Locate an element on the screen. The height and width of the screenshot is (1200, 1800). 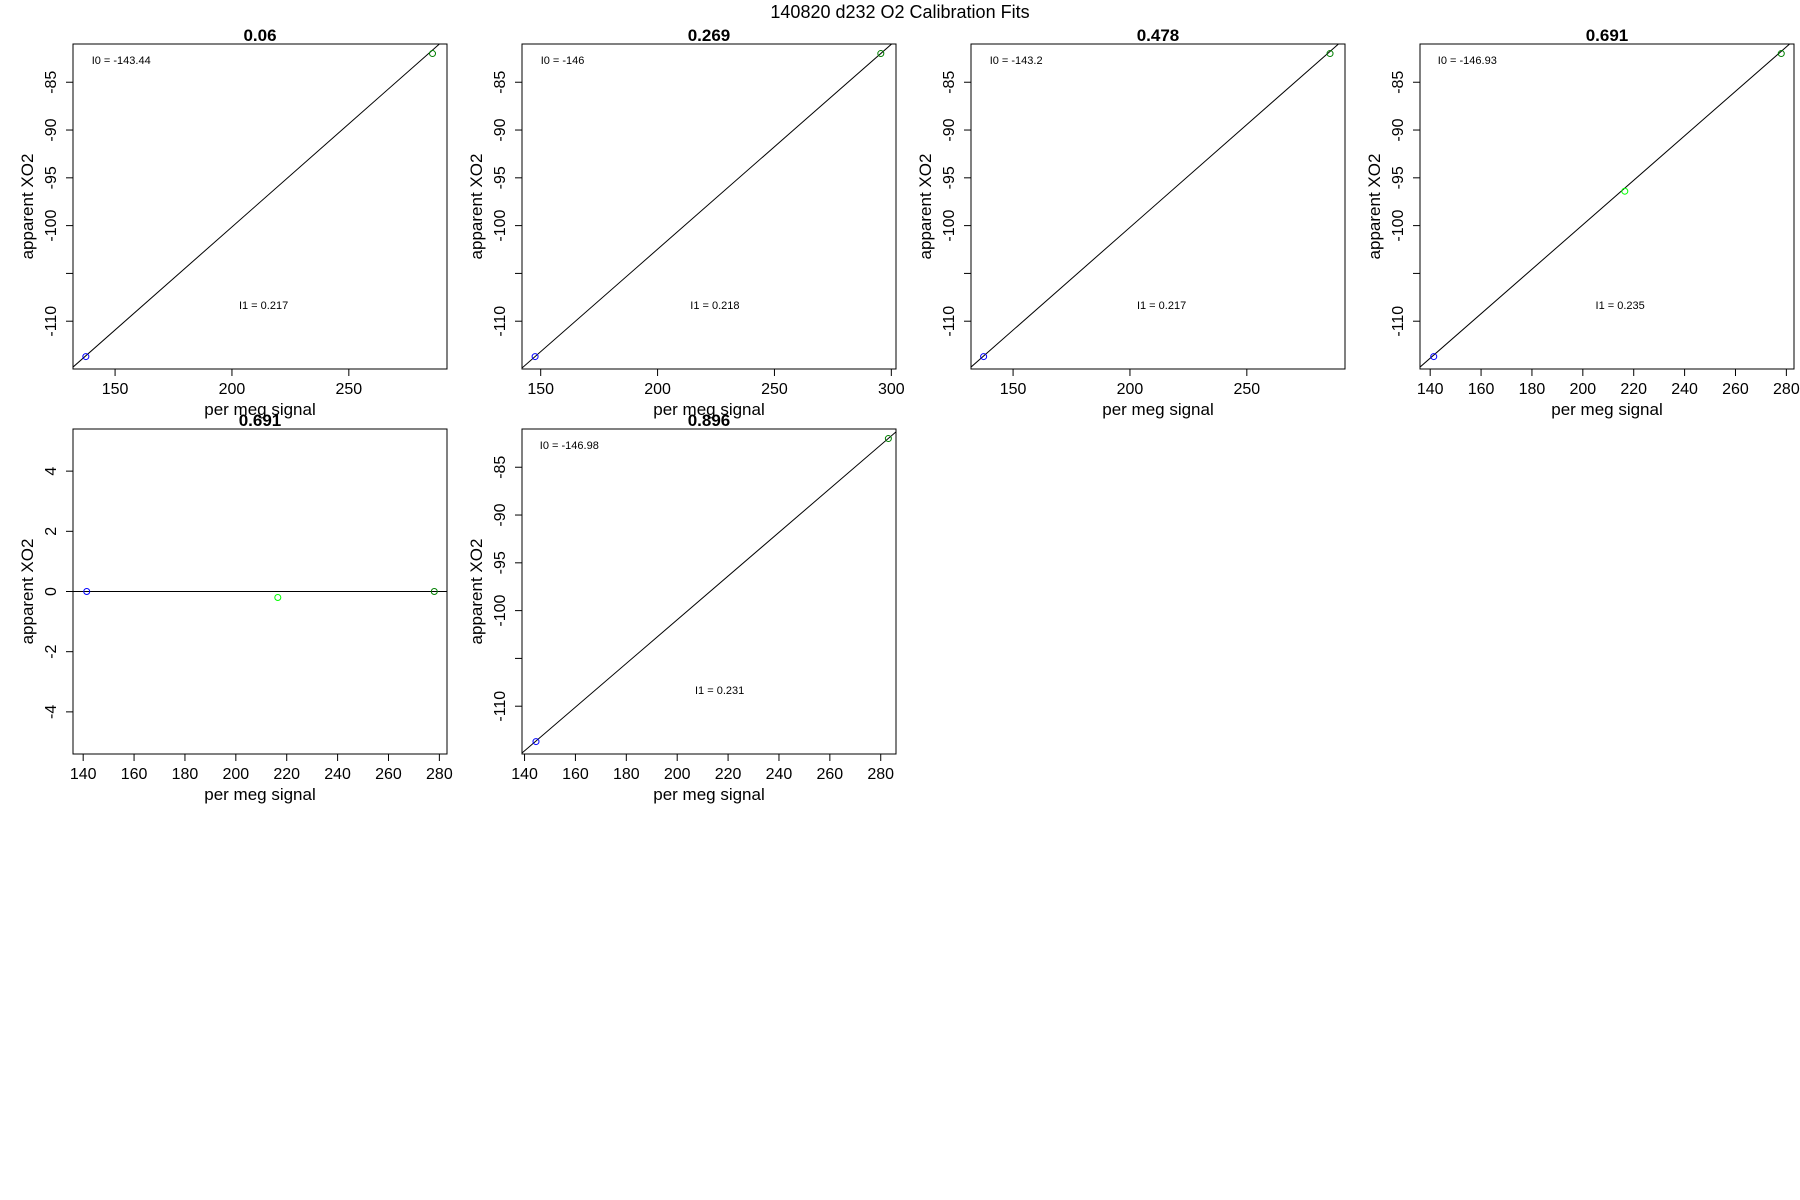
figure-title: 140820 d232 O2 Calibration Fits is located at coordinates (899, 12).